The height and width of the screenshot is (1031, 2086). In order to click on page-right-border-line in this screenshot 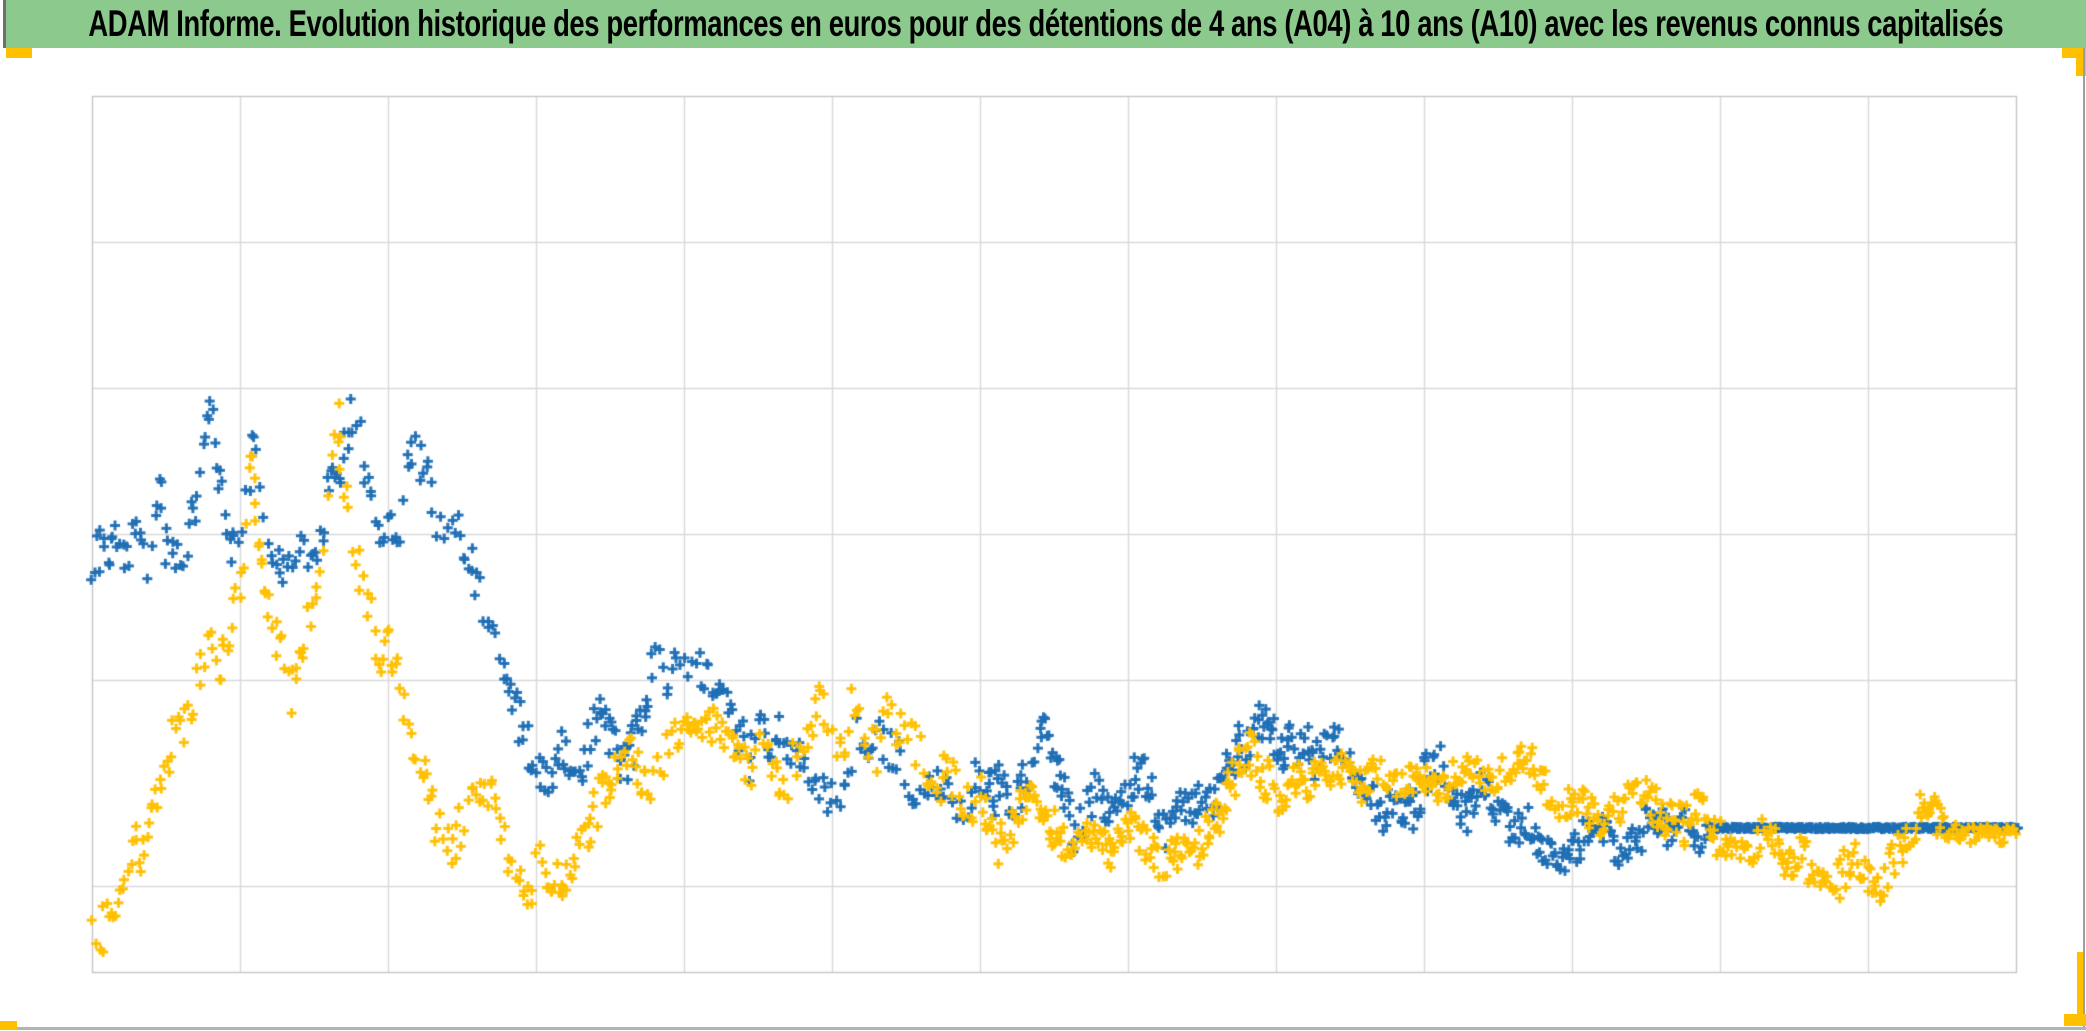, I will do `click(2084, 538)`.